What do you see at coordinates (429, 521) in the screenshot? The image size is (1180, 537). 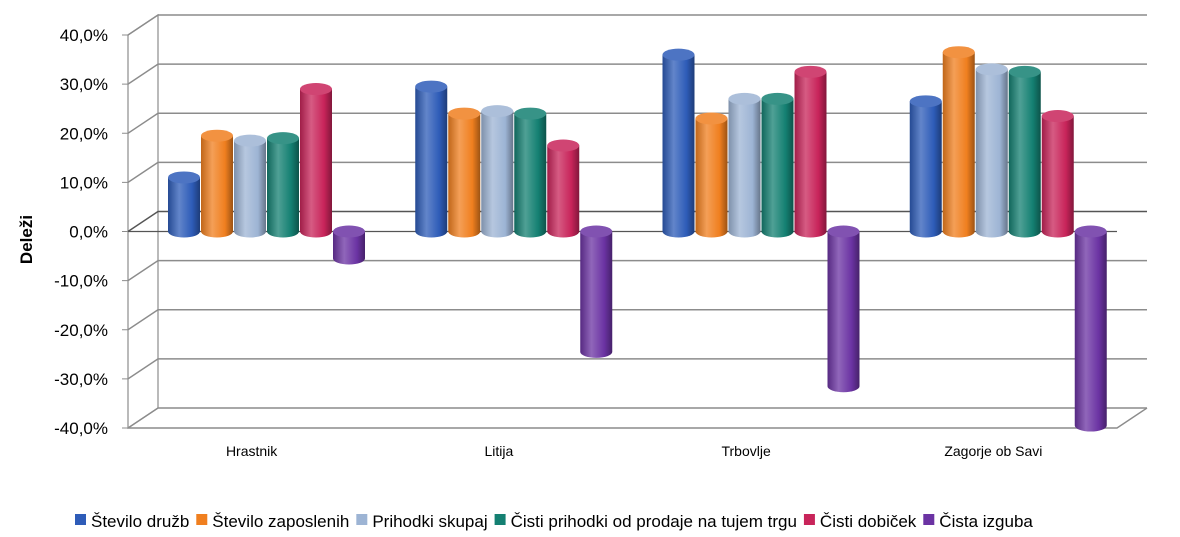 I see `legend-label: Prihodki skupaj` at bounding box center [429, 521].